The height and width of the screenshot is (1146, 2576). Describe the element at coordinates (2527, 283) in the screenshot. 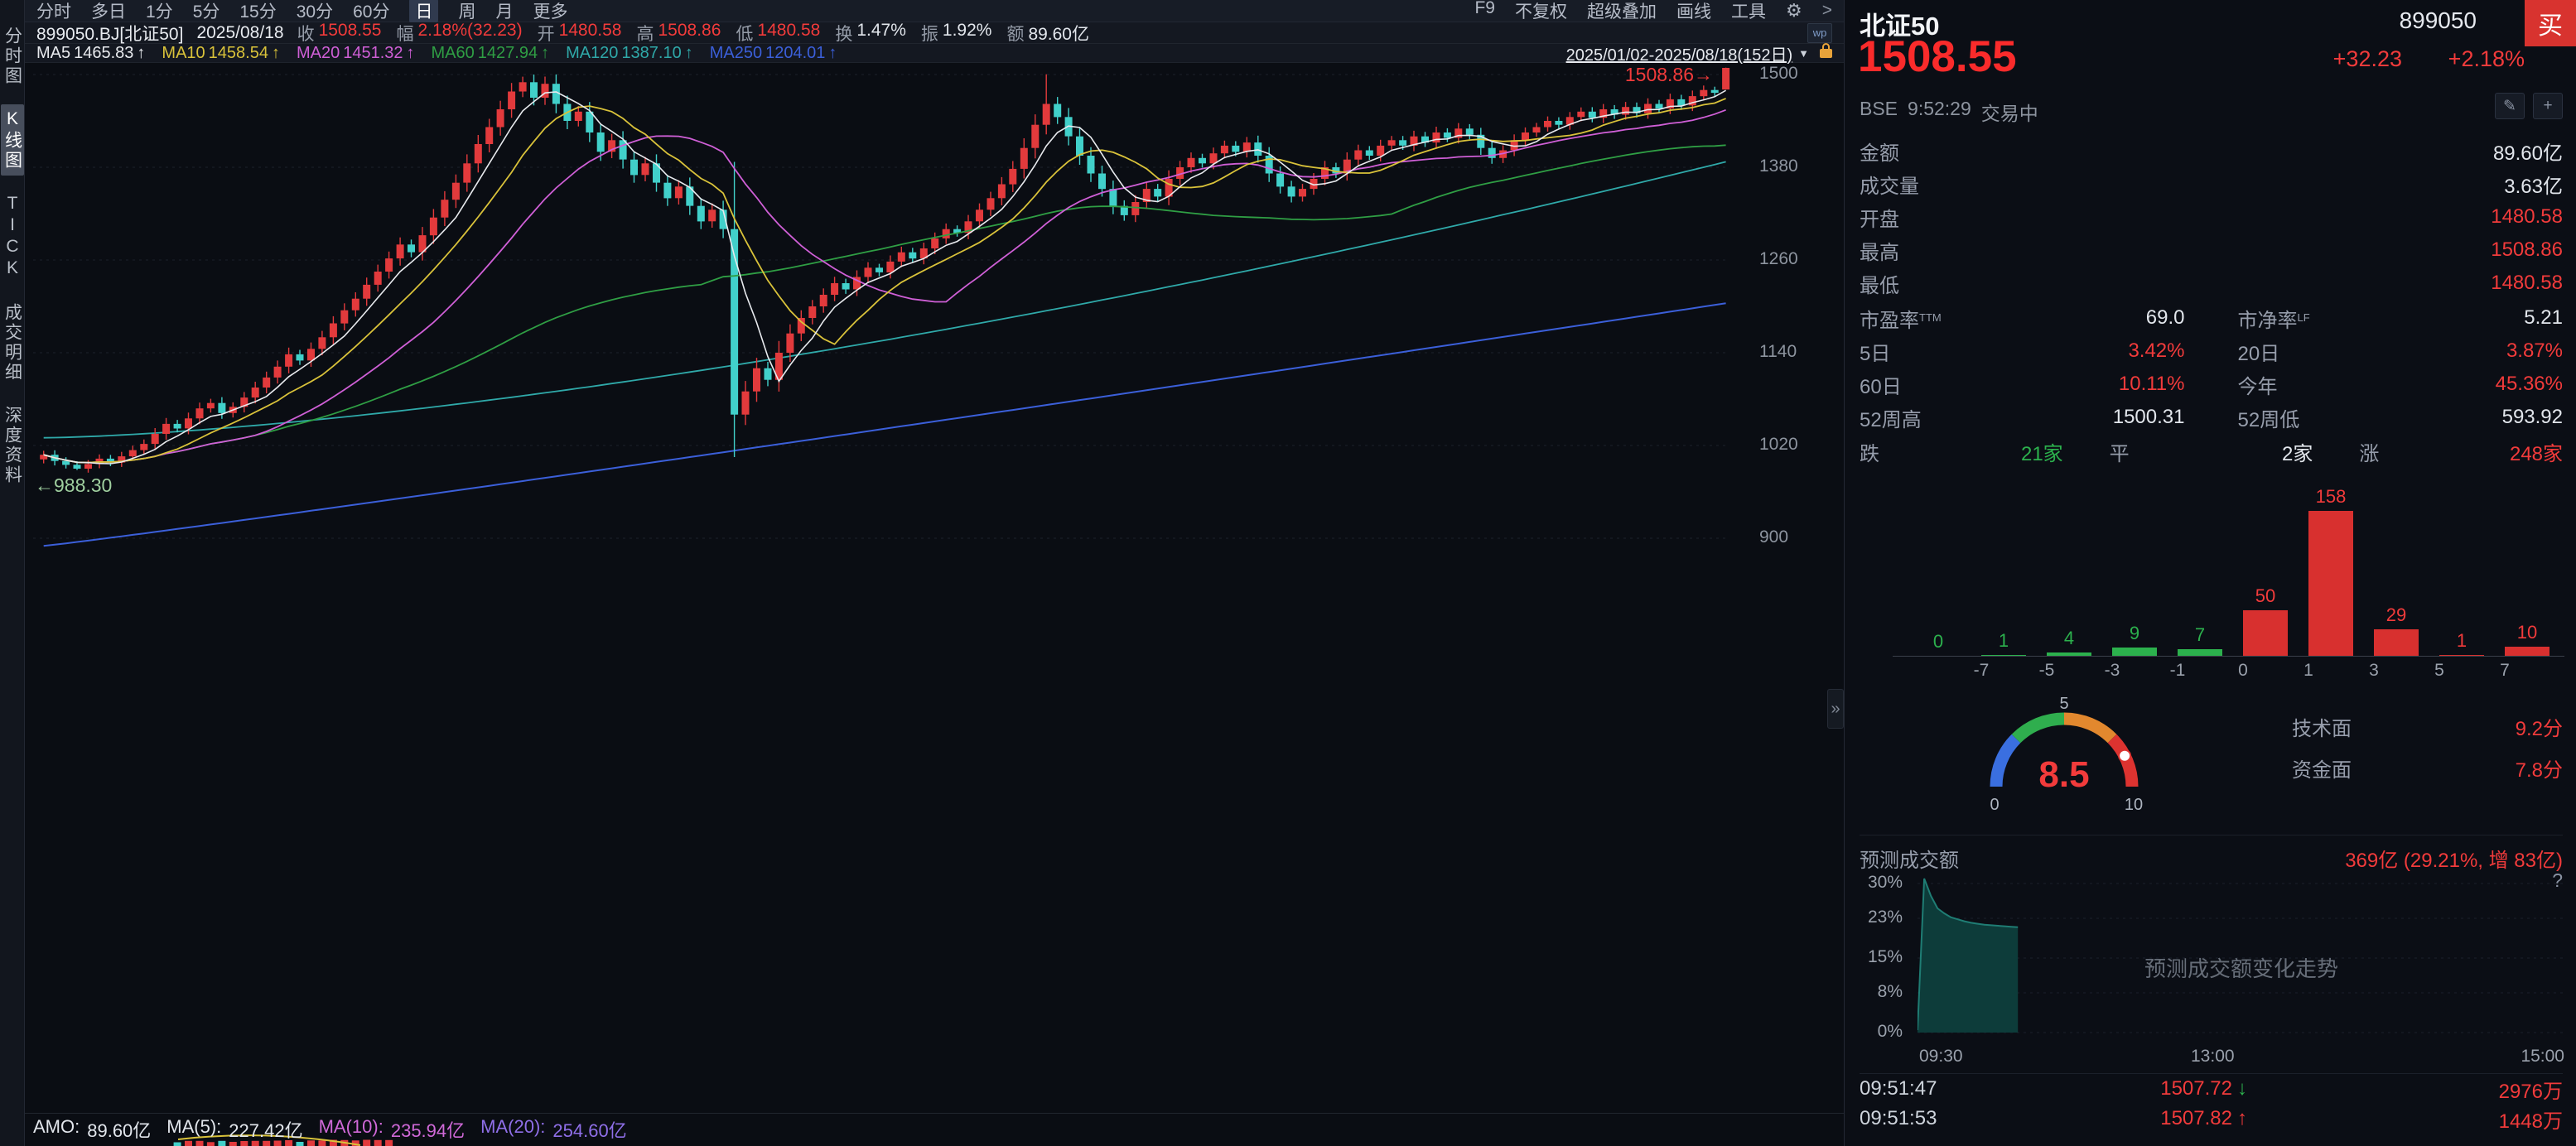

I see `kv-value: 1480.58` at that location.